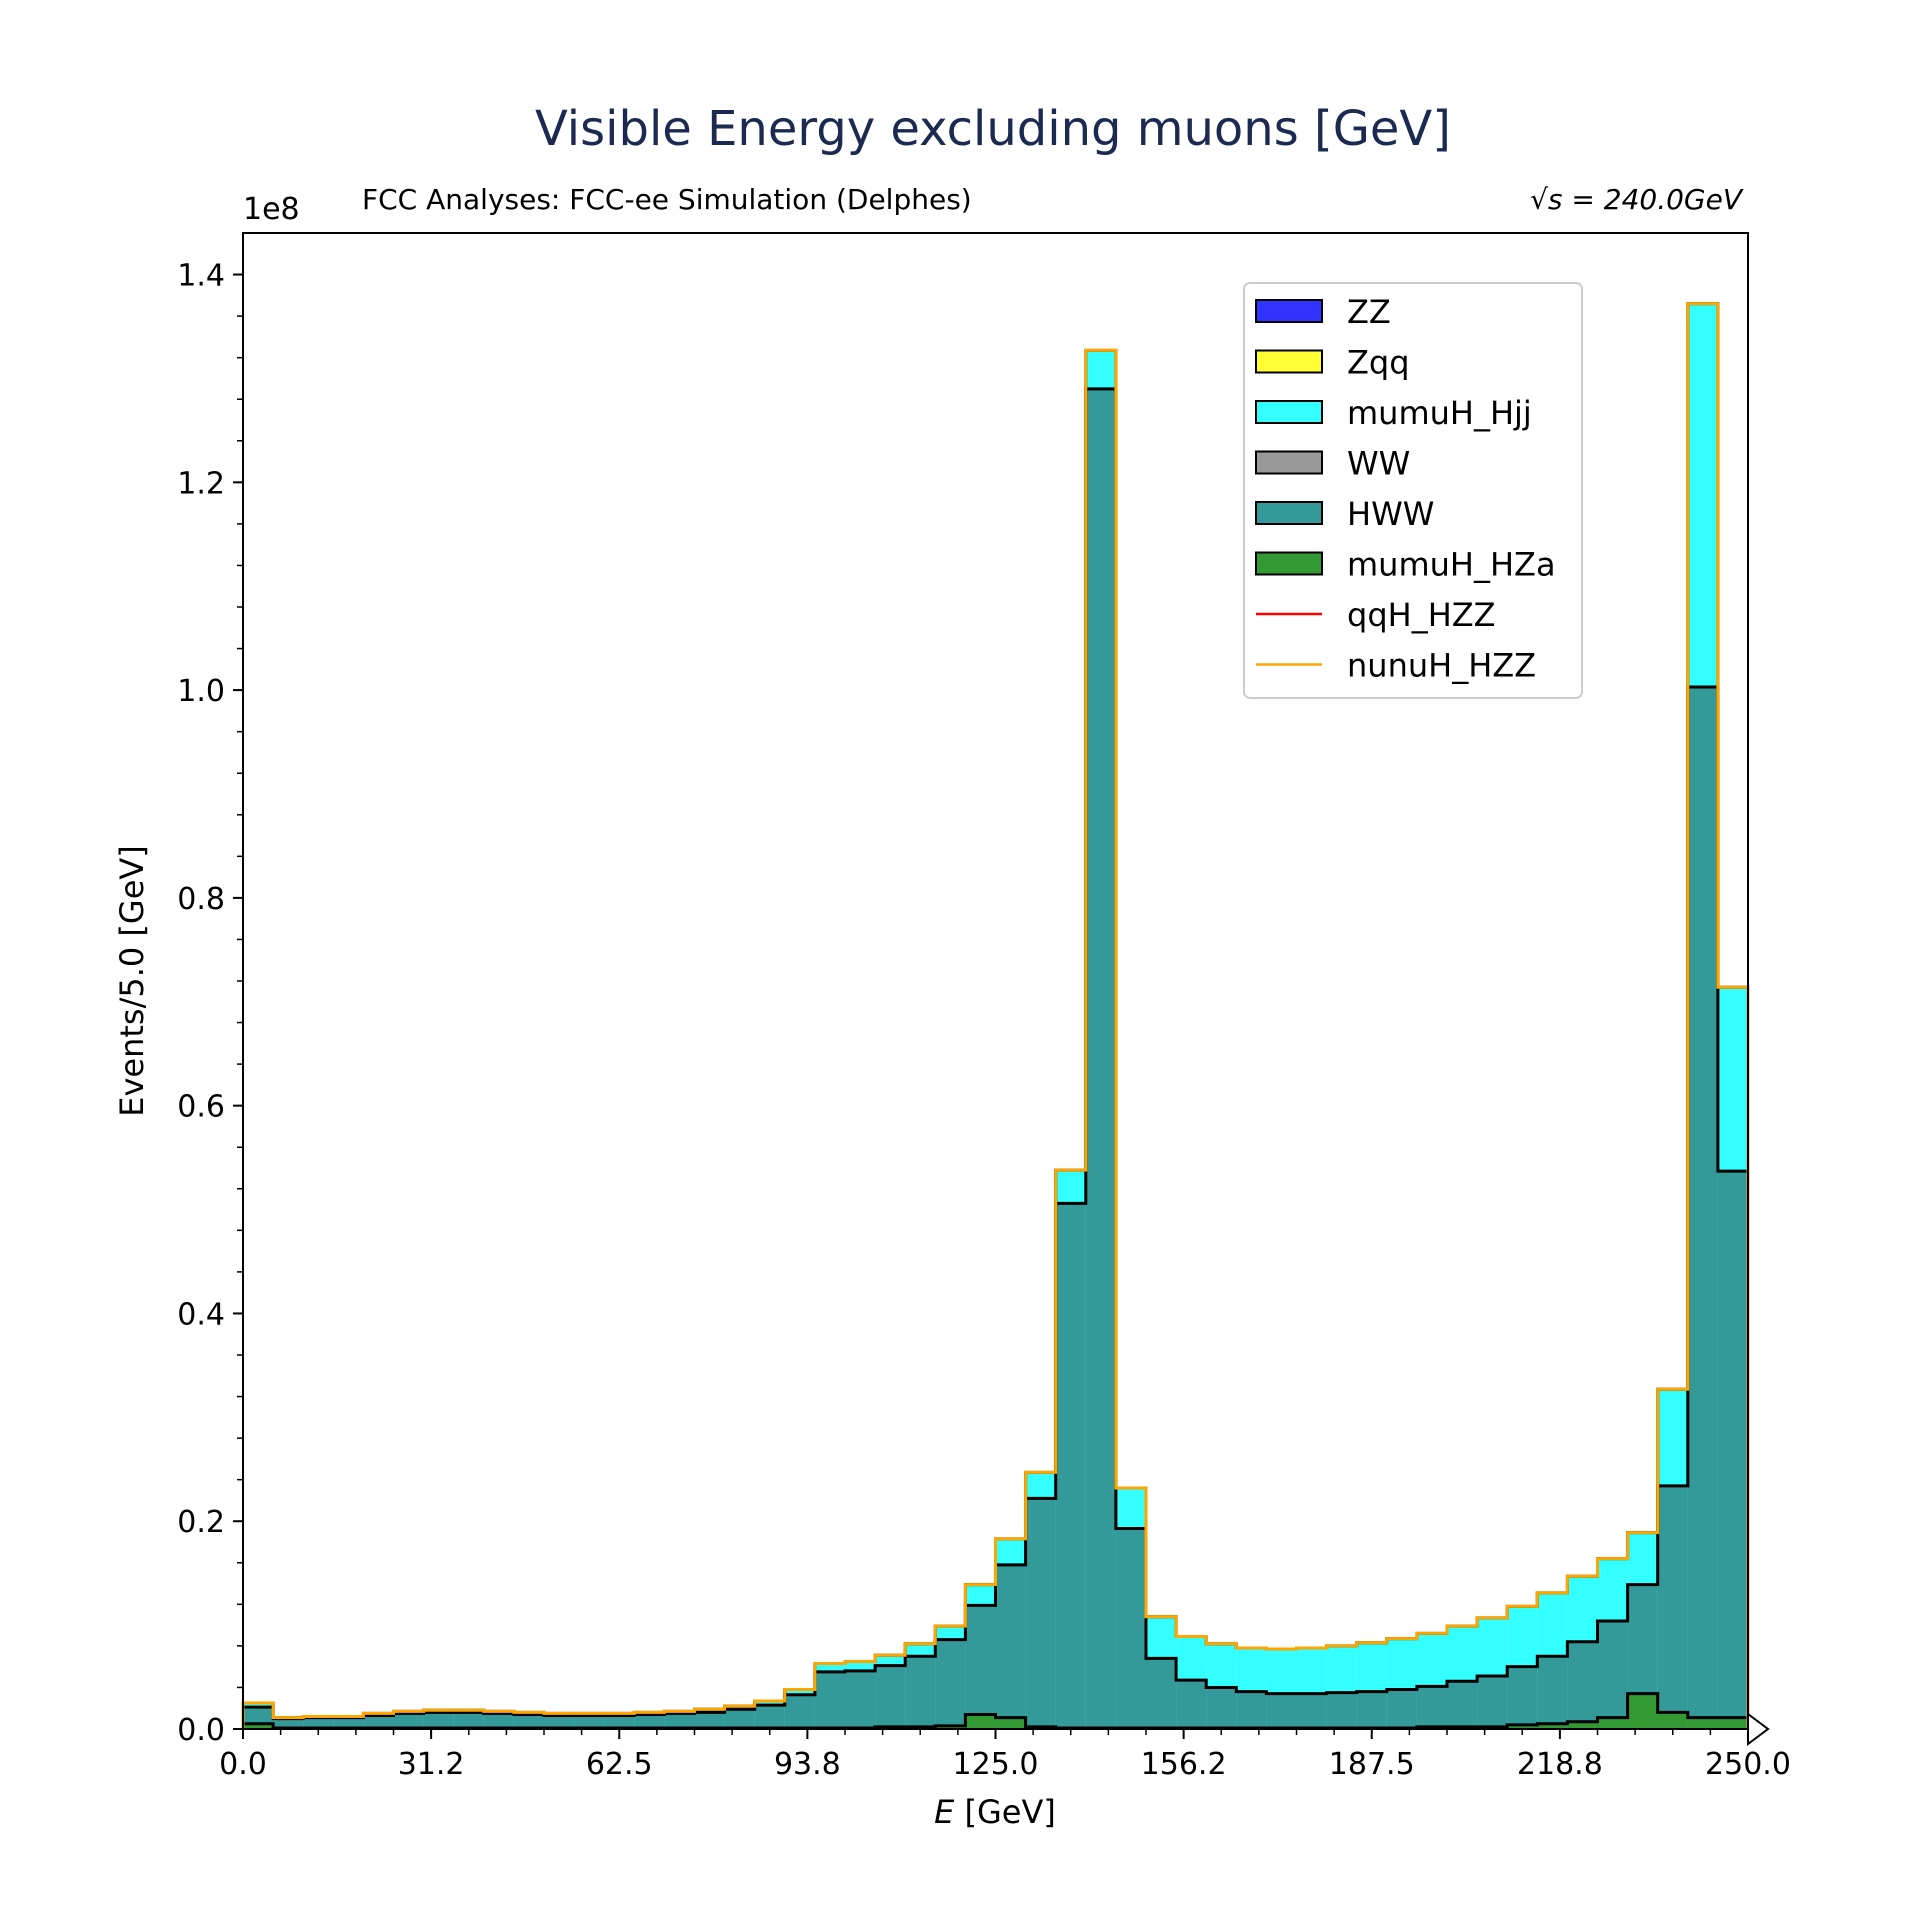 The height and width of the screenshot is (1920, 1920). I want to click on y-tick-label: 1.4, so click(201, 276).